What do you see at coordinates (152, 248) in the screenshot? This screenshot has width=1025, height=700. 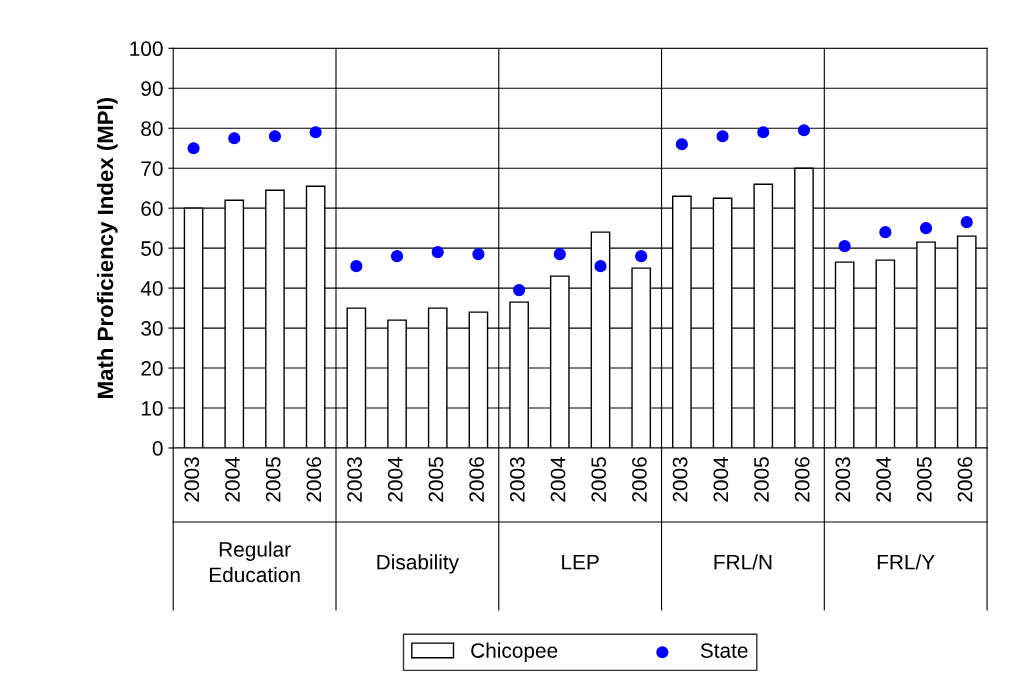 I see `y-tick-label: 50` at bounding box center [152, 248].